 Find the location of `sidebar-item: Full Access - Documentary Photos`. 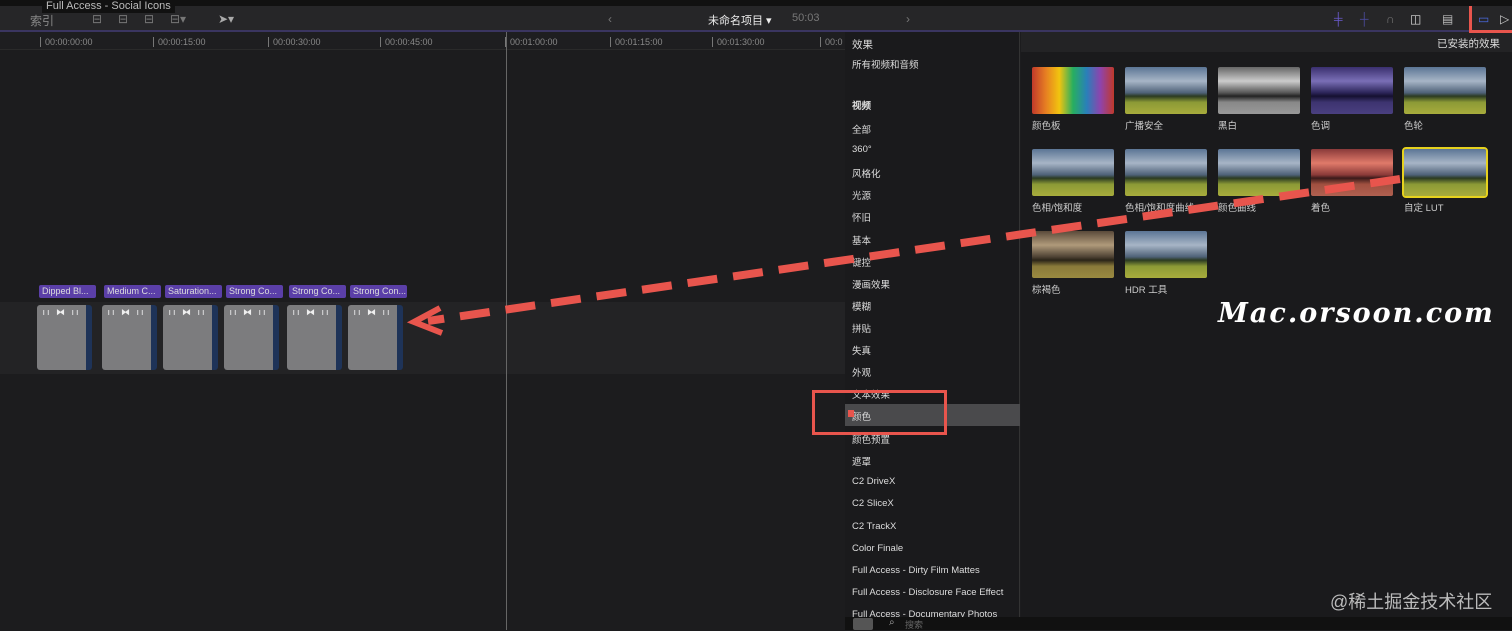

sidebar-item: Full Access - Documentary Photos is located at coordinates (925, 614).